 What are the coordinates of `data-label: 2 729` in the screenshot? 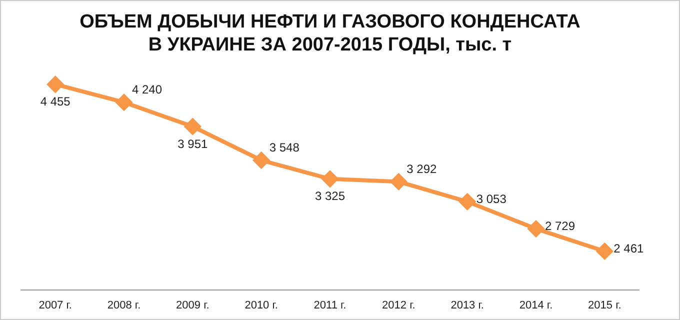 It's located at (560, 226).